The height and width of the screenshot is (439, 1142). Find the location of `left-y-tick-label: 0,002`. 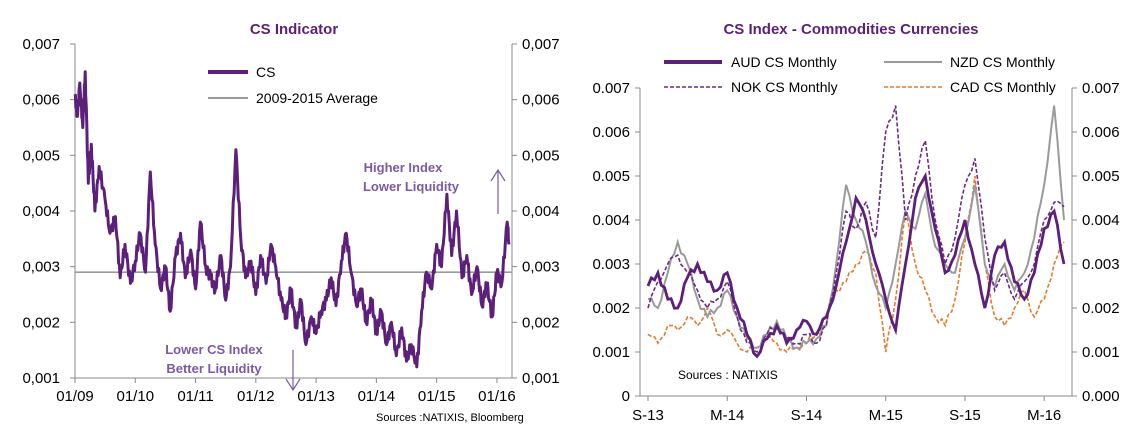

left-y-tick-label: 0,002 is located at coordinates (41, 322).